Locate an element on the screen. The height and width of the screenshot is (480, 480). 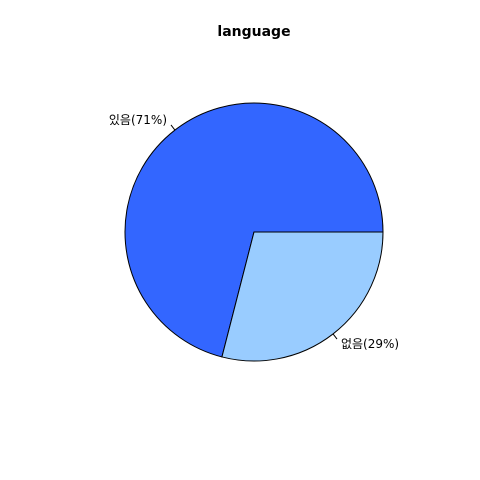
chart-title: language is located at coordinates (253, 32).